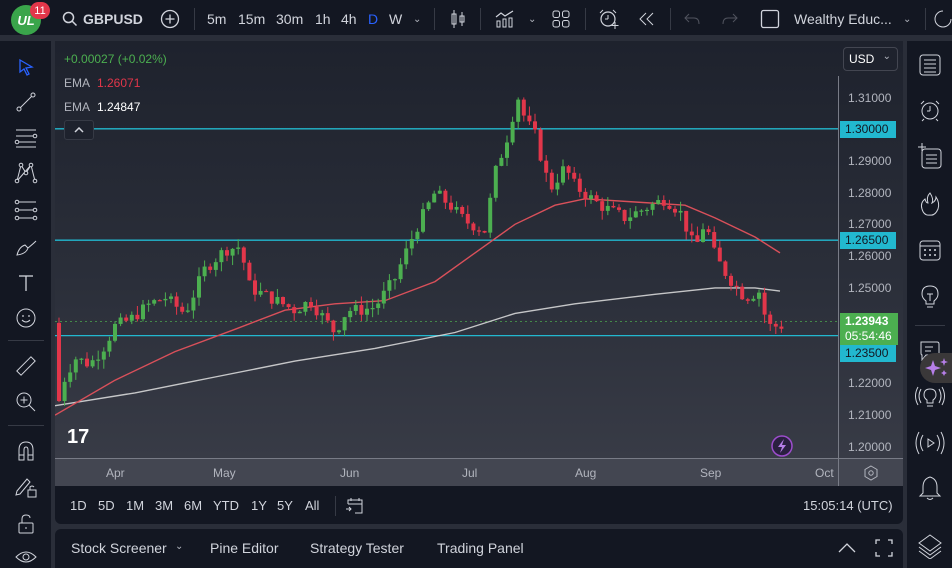 This screenshot has width=952, height=568. What do you see at coordinates (285, 505) in the screenshot?
I see `range-5y: 5Y` at bounding box center [285, 505].